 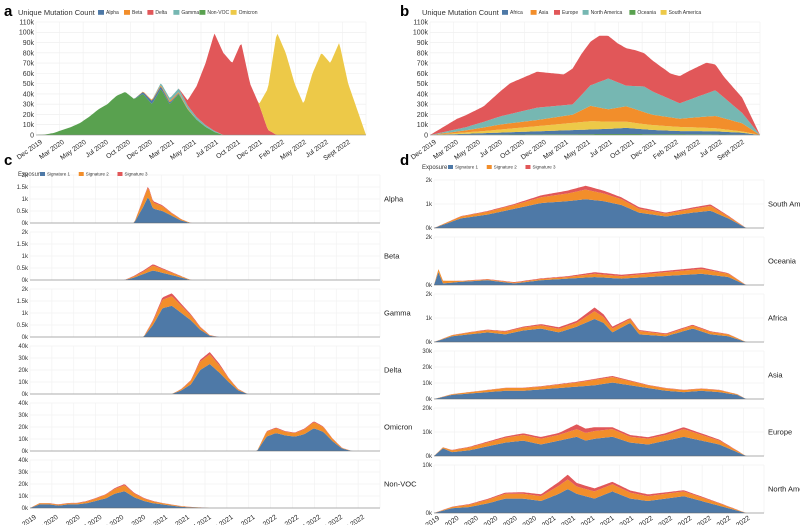 I want to click on panel-a-ytick-label: 100k, so click(x=27, y=33).